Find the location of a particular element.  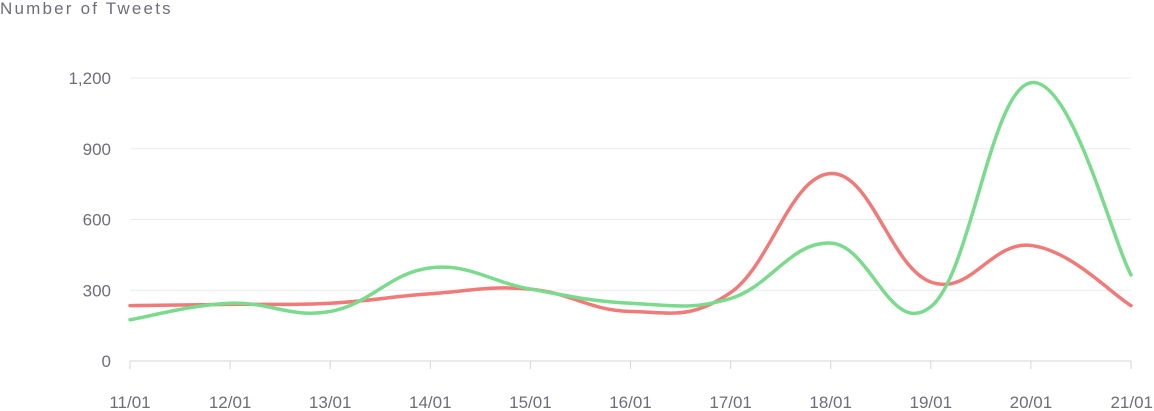

x-tick-label: 16/01 is located at coordinates (630, 402).